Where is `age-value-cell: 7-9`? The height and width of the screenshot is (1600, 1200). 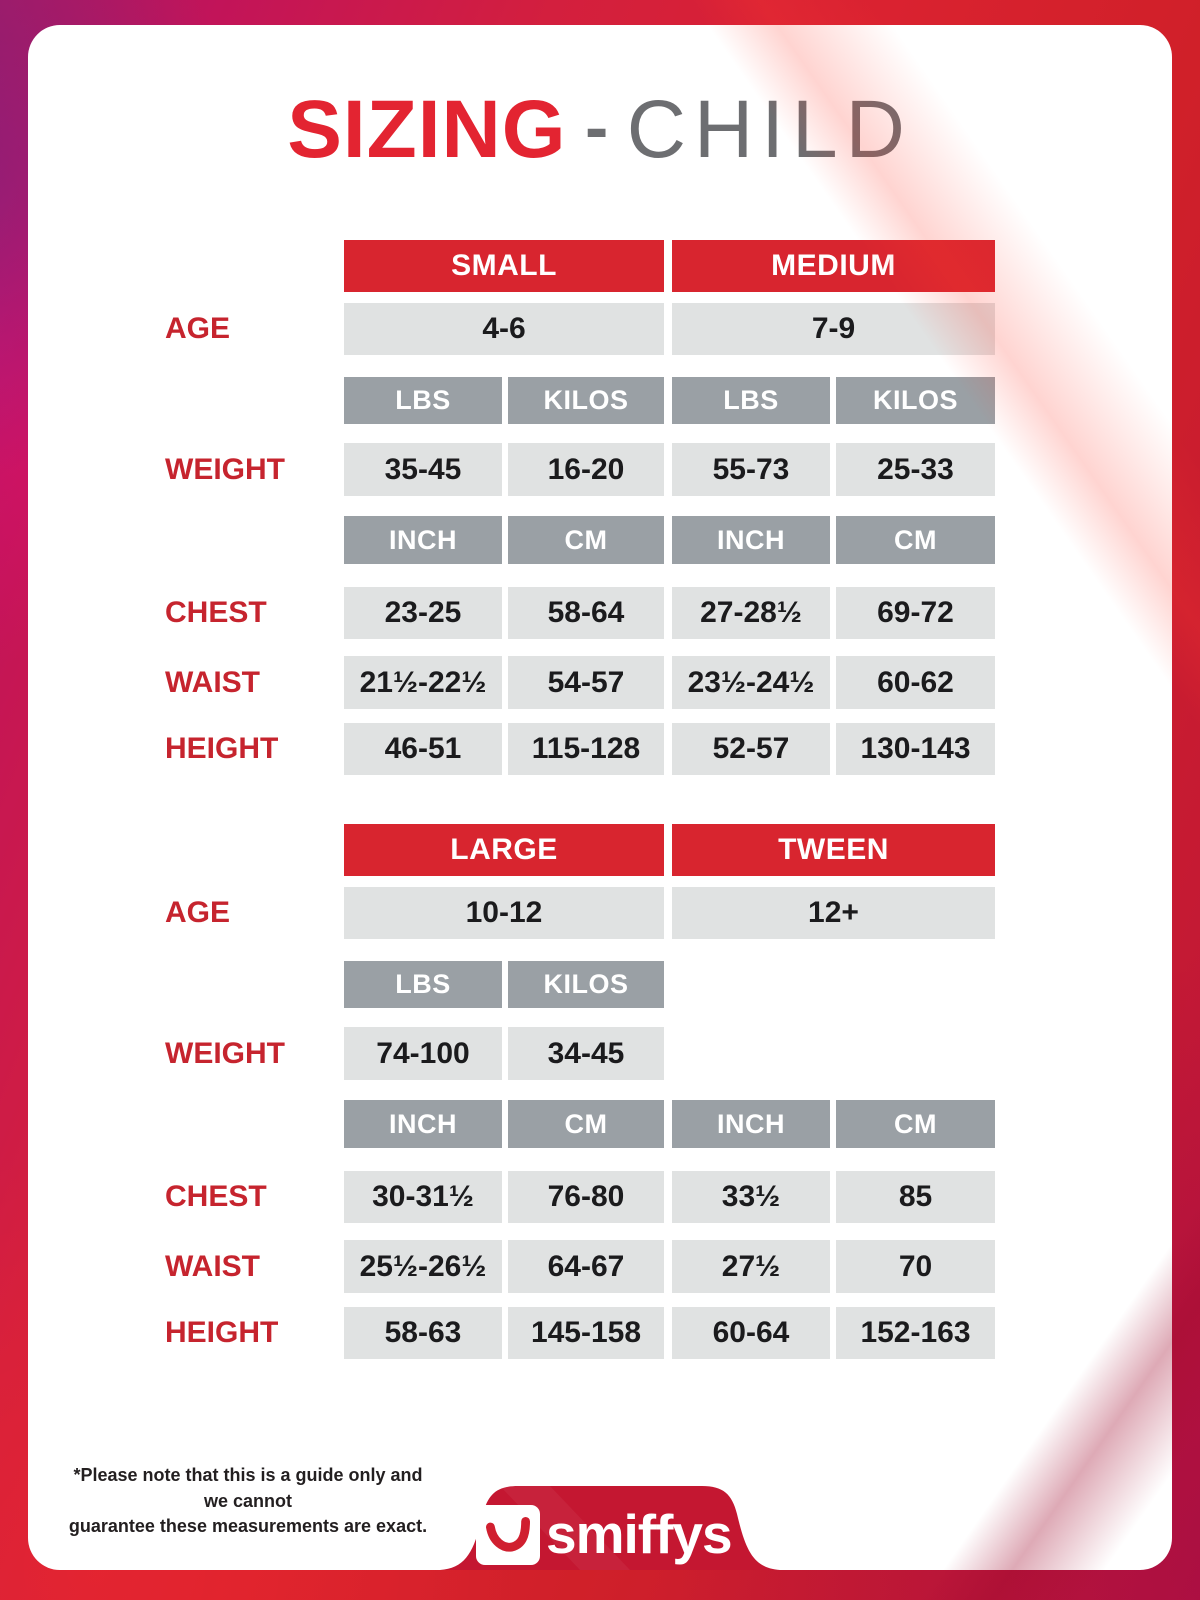 age-value-cell: 7-9 is located at coordinates (833, 329).